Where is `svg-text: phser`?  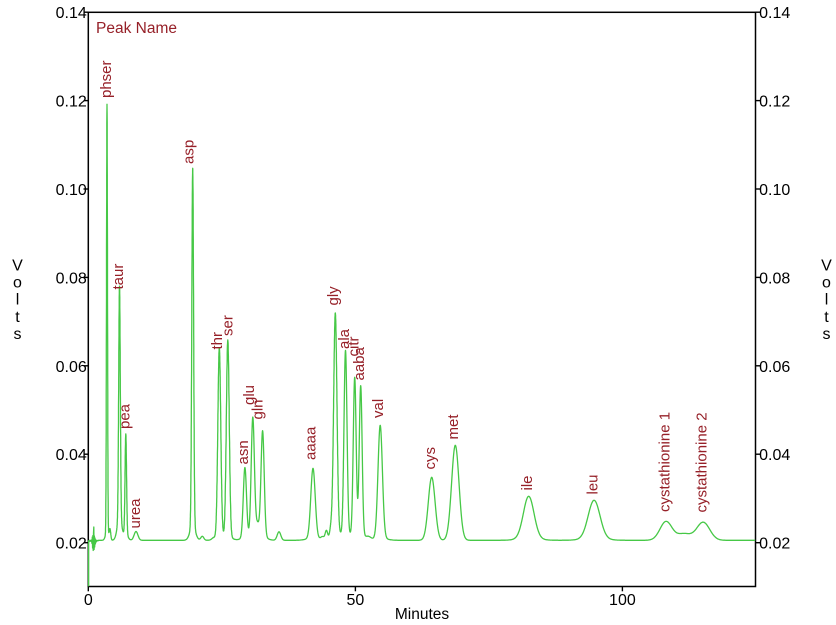
svg-text: phser is located at coordinates (106, 79).